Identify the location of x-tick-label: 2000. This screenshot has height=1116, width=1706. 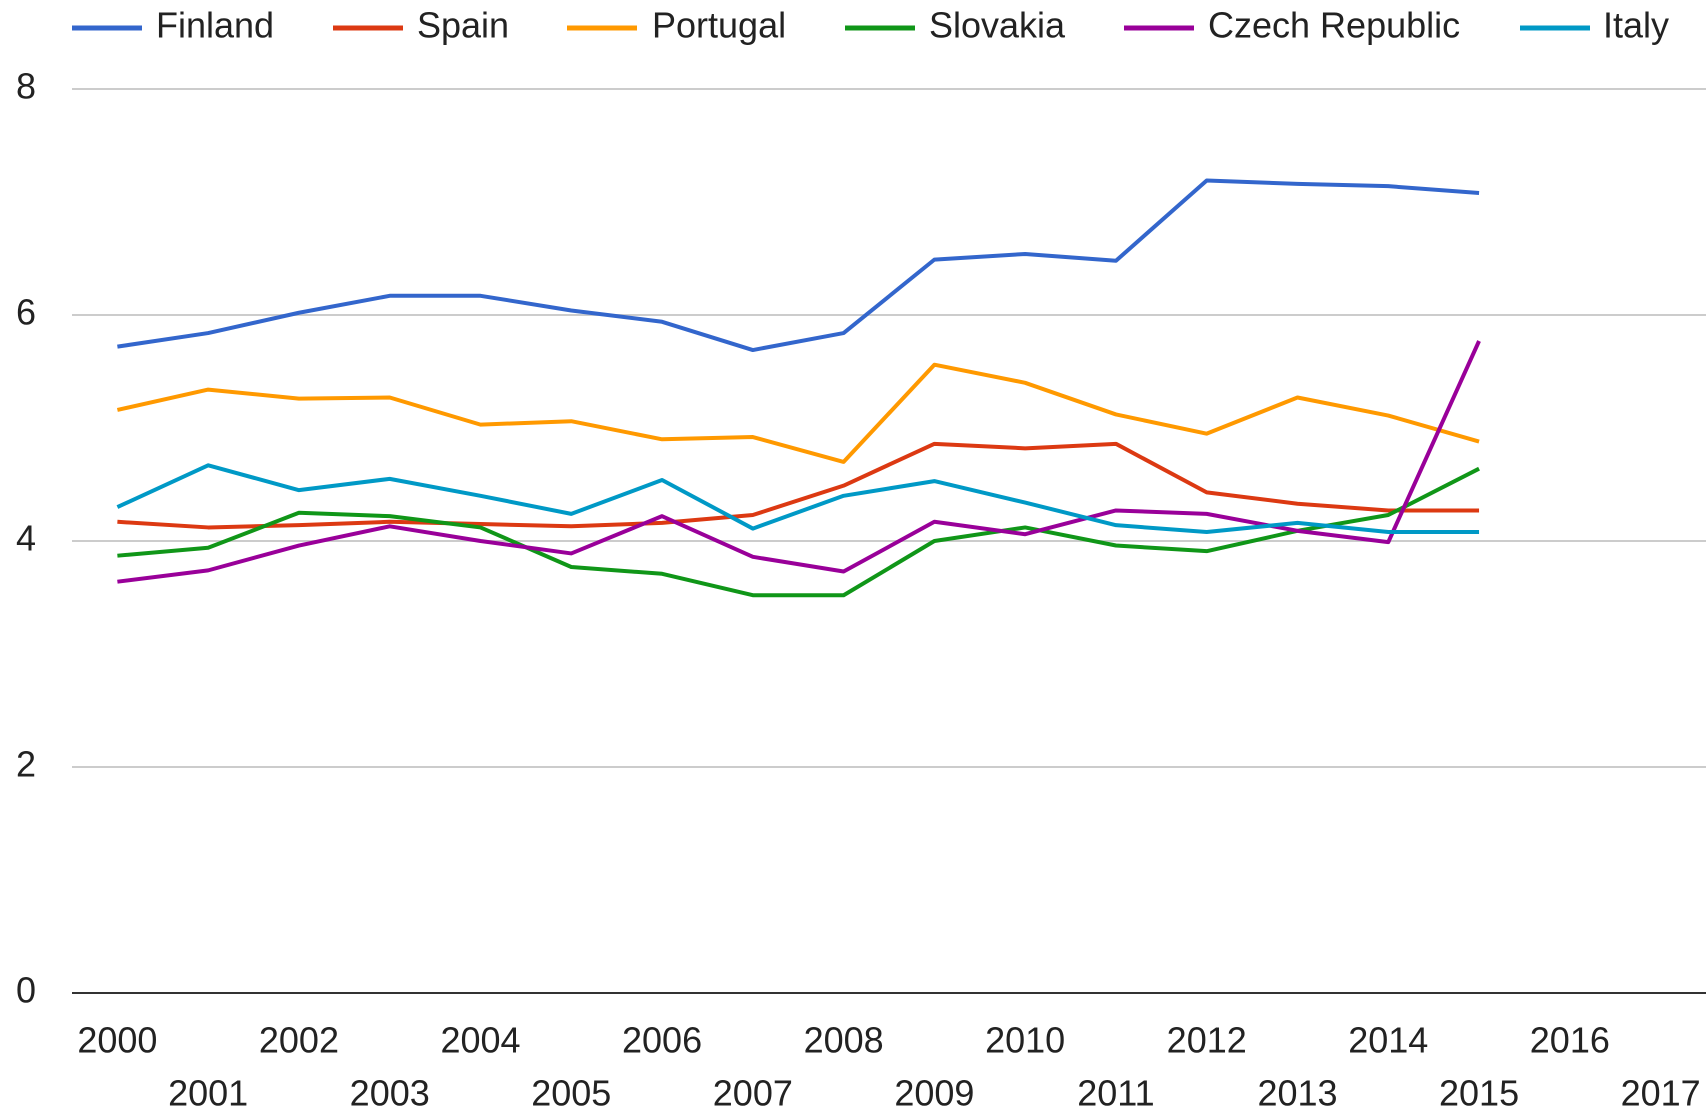
(117, 1040).